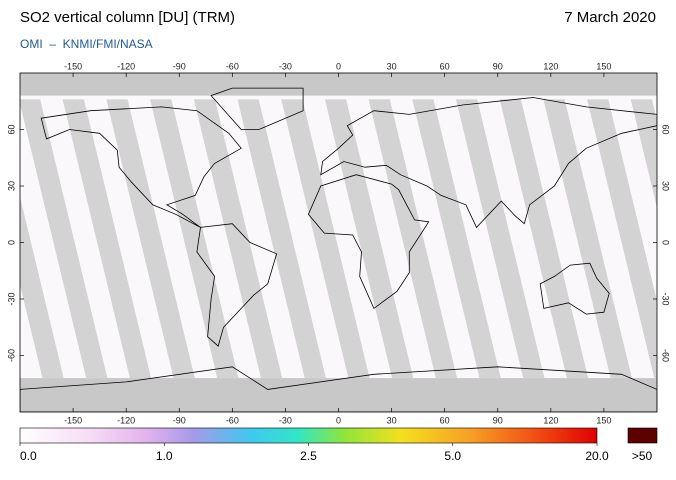 Image resolution: width=676 pixels, height=480 pixels. Describe the element at coordinates (86, 44) in the screenshot. I see `credit: OMI – KNMI/FMI/NASA` at that location.